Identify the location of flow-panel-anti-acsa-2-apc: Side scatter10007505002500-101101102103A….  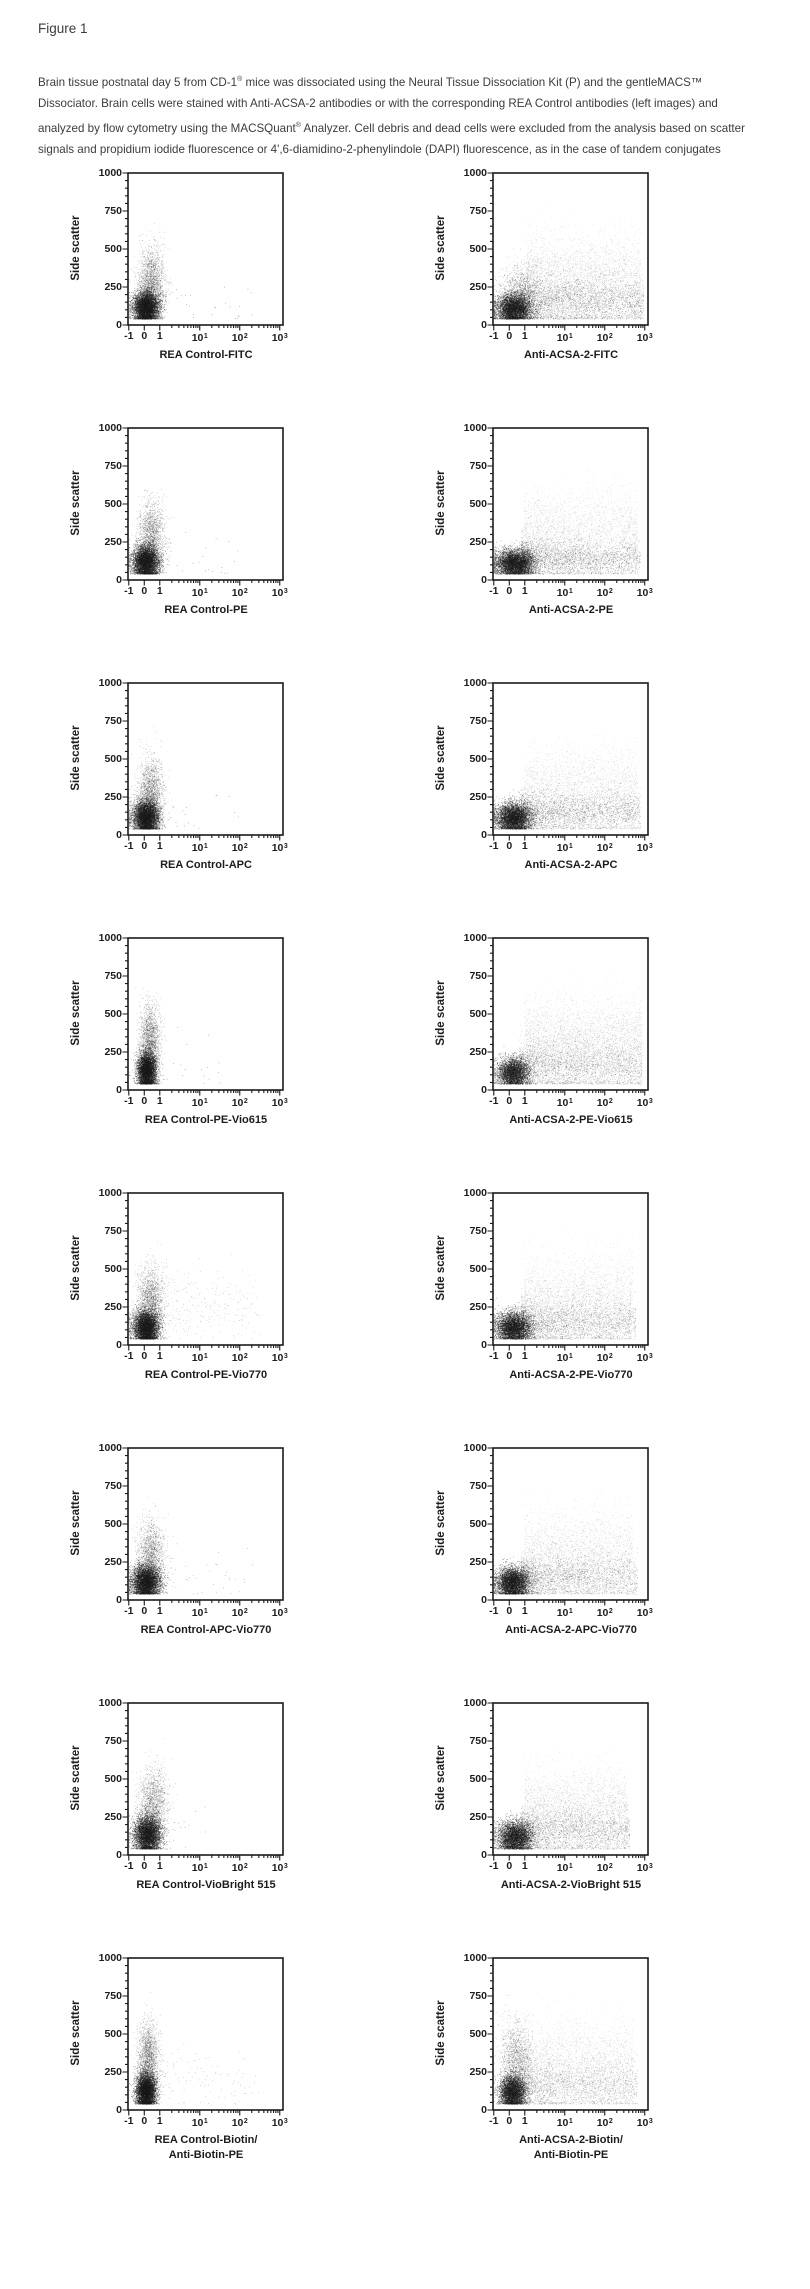
(540, 777).